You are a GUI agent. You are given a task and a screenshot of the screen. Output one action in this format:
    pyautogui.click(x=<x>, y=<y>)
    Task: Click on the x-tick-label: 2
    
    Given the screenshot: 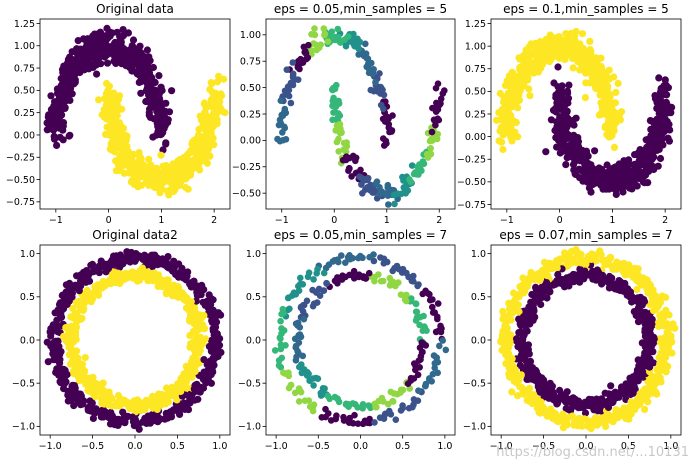 What is the action you would take?
    pyautogui.click(x=439, y=220)
    